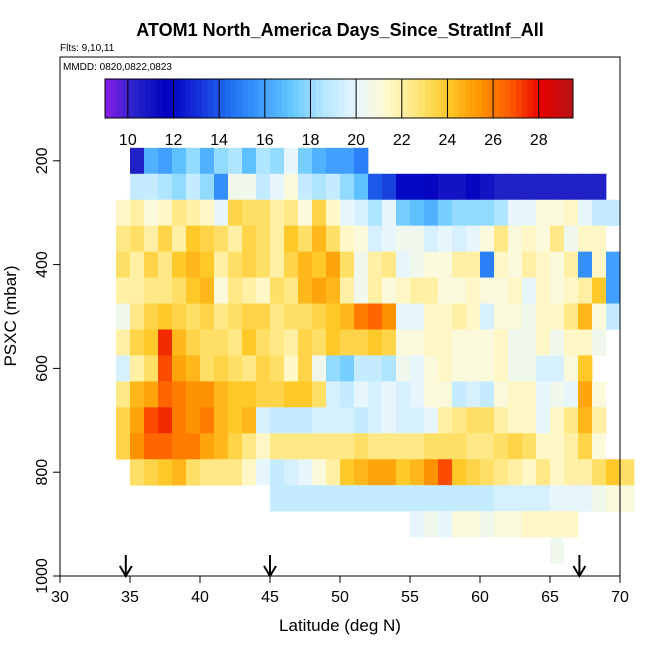 The height and width of the screenshot is (650, 650). I want to click on x-axis: 30 35 40 45 50 55 60 65 70, so click(340, 591).